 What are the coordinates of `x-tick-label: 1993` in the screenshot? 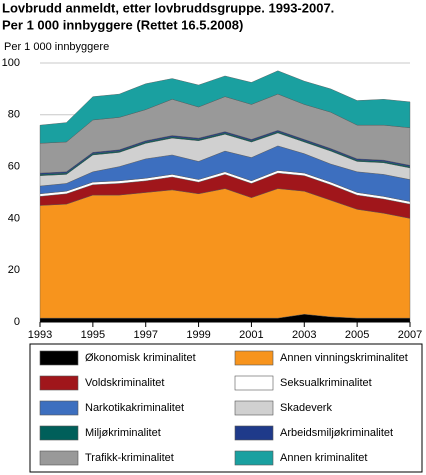 It's located at (40, 335).